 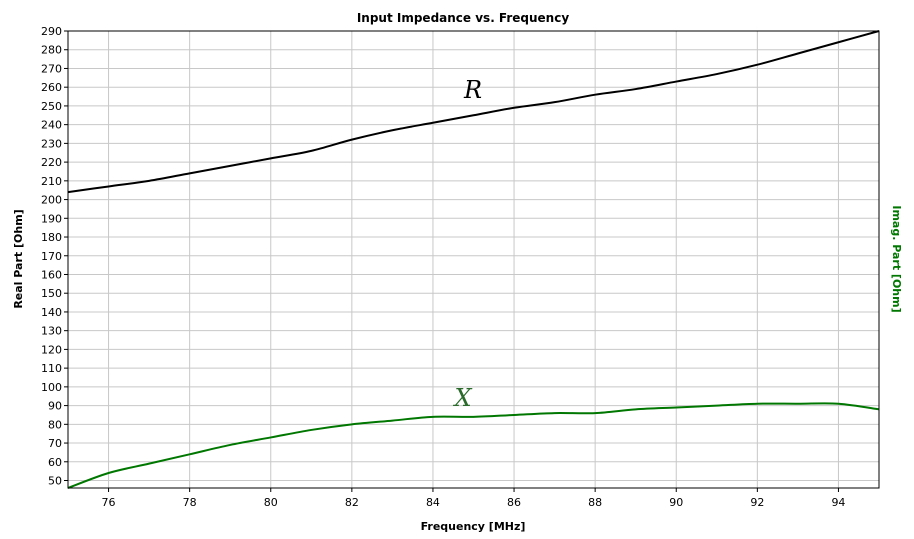 What do you see at coordinates (838, 502) in the screenshot?
I see `x-tick-label: 94` at bounding box center [838, 502].